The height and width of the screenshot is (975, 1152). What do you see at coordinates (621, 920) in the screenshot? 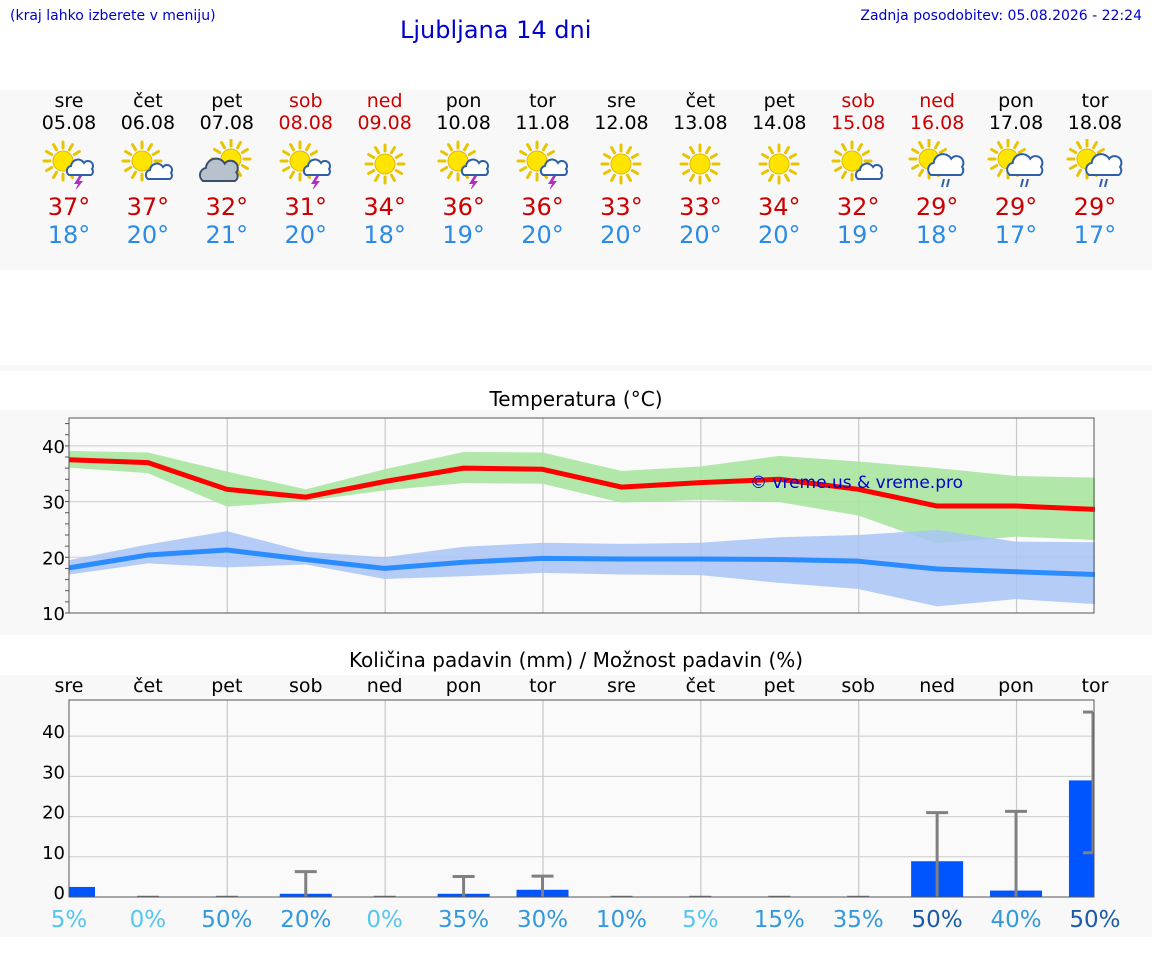
I see `precipitation-probability: 10%` at bounding box center [621, 920].